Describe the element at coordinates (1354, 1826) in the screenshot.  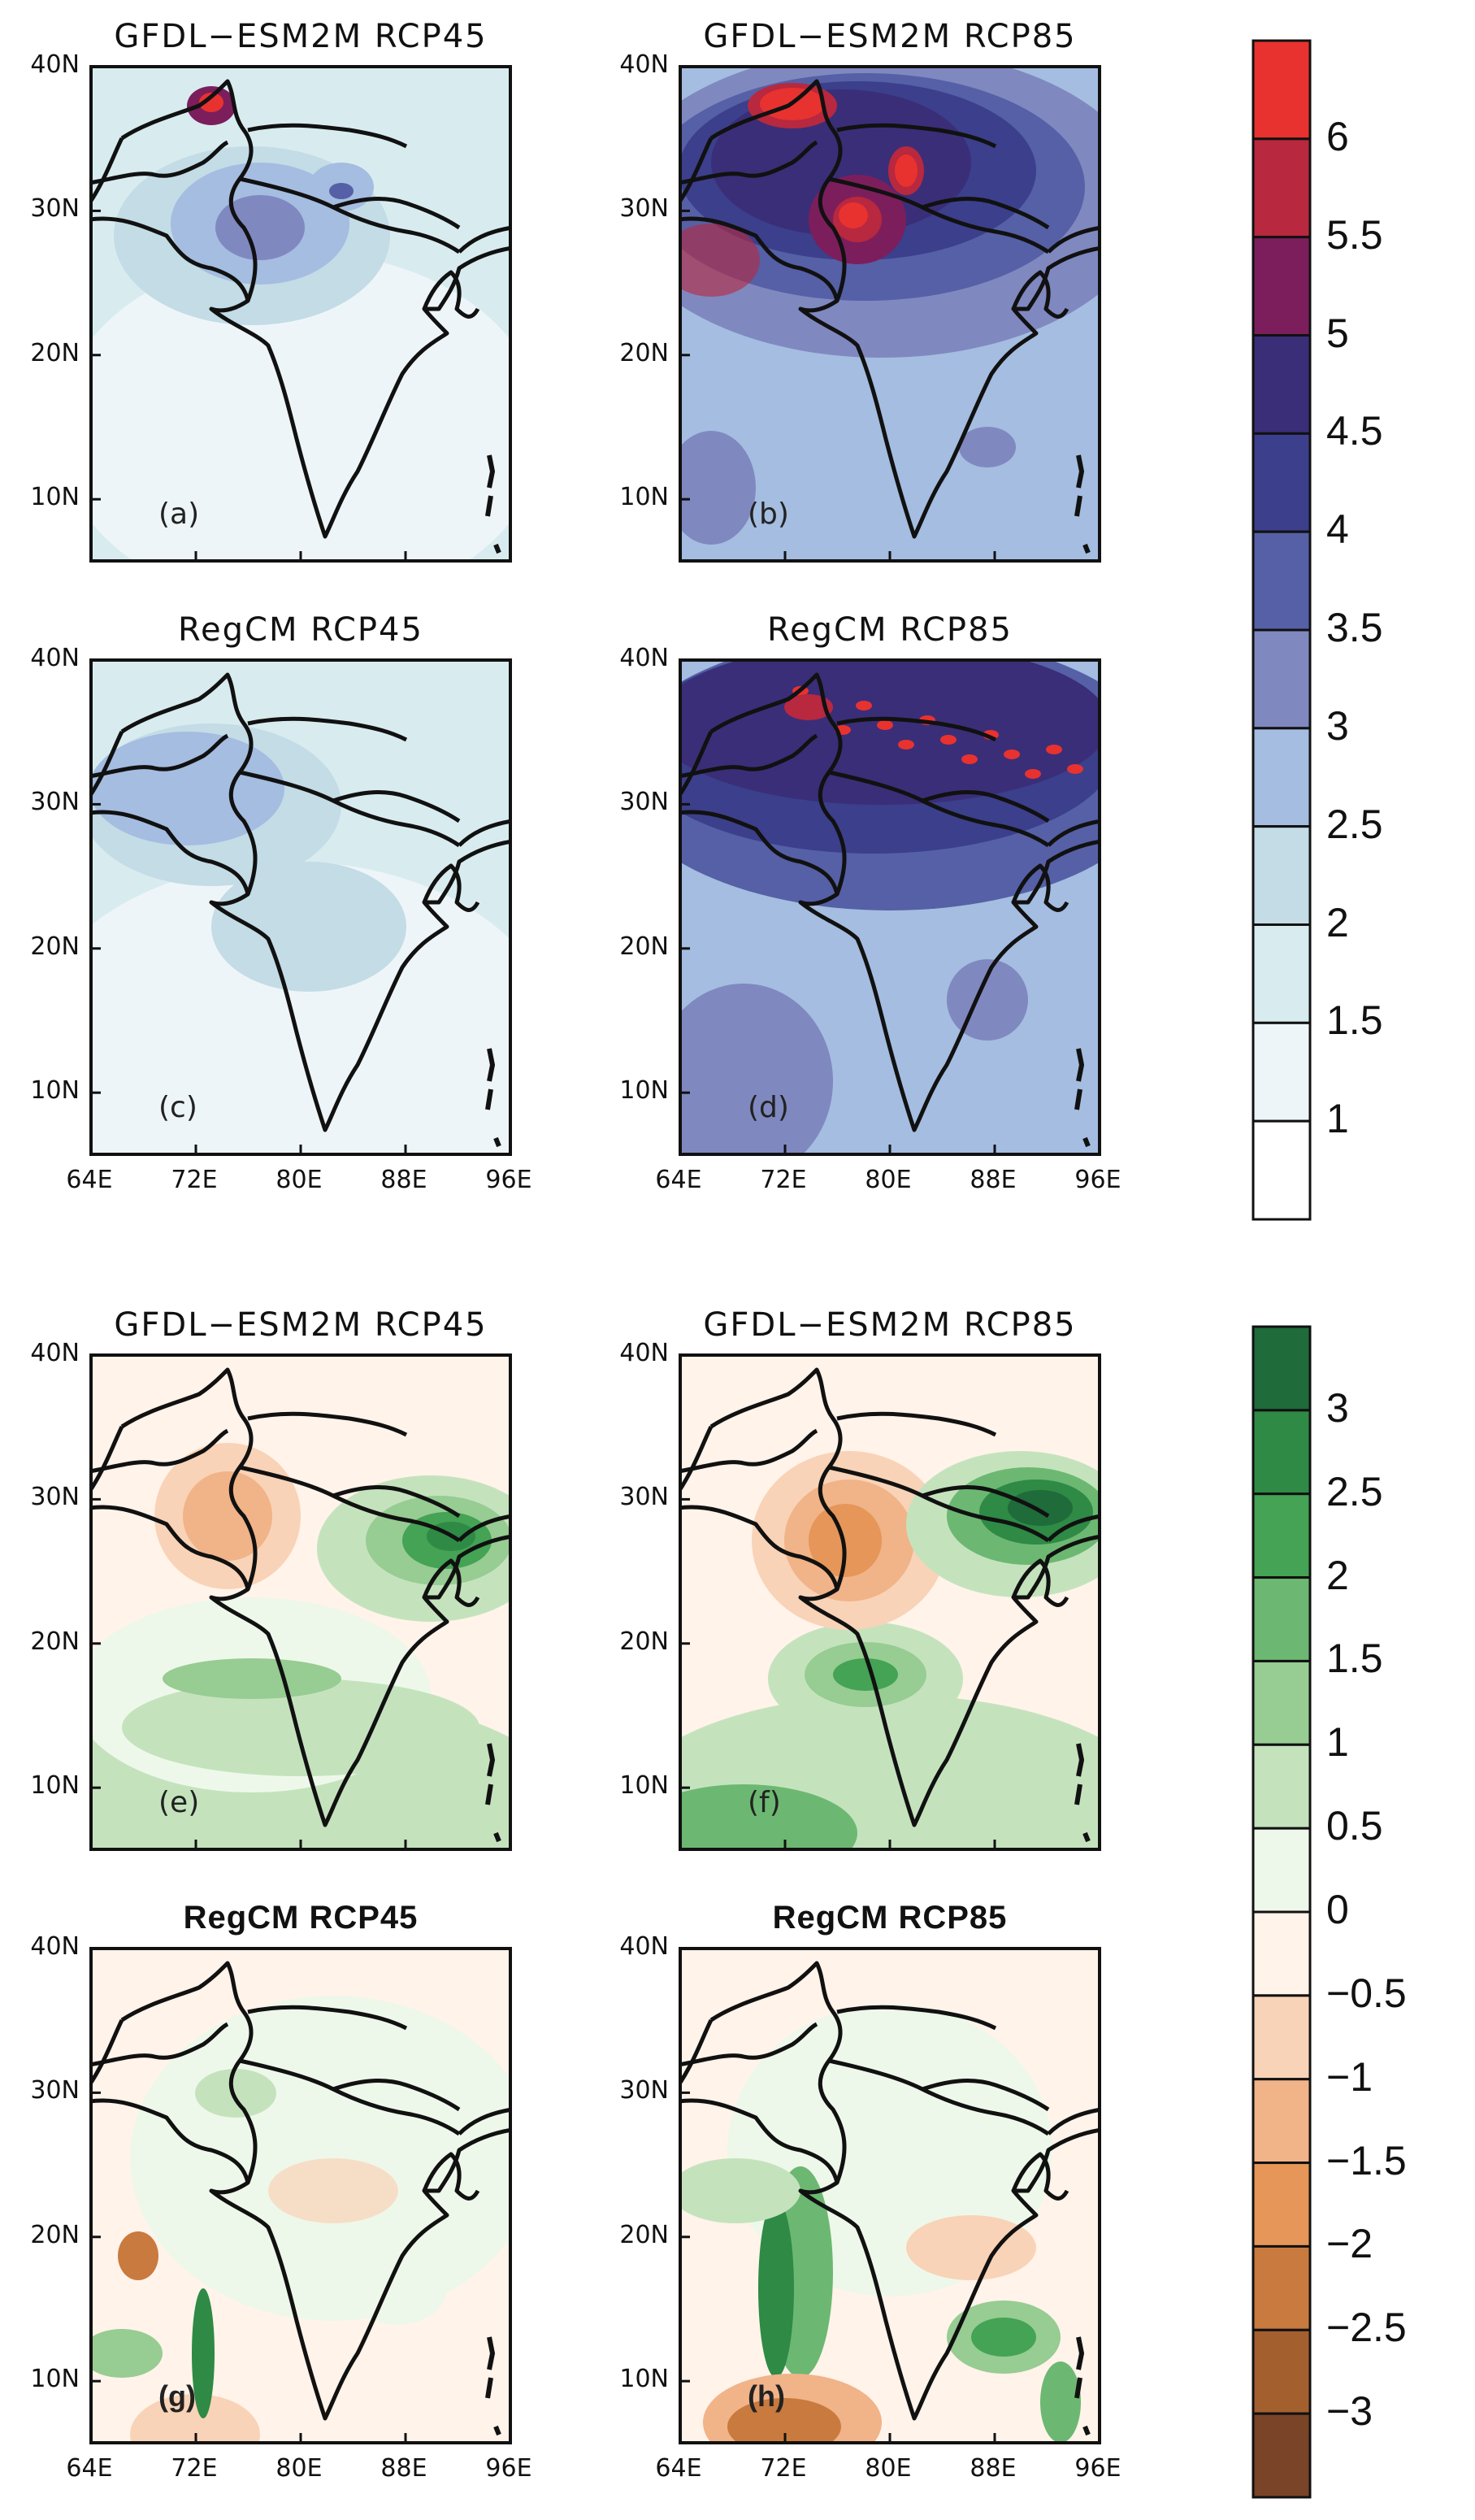
I see `colorbar-level-label: 0.5` at that location.